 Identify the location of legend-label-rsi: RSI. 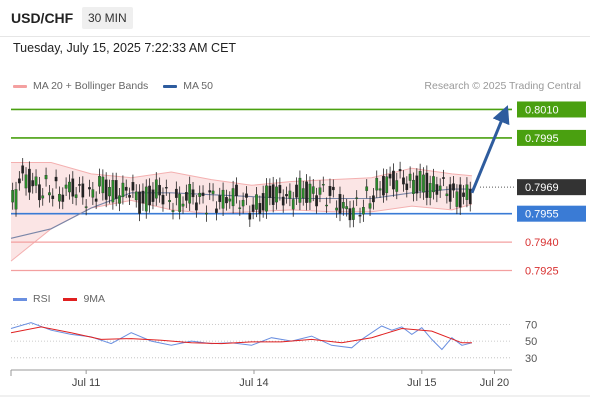
(42, 299).